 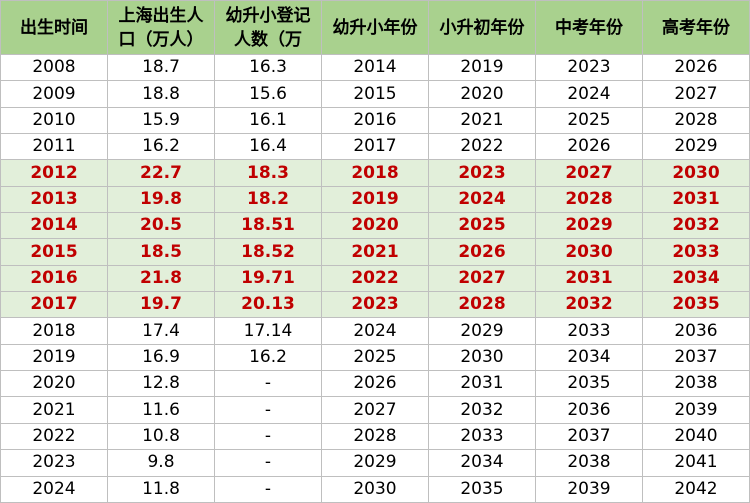 I want to click on table-cell: 2009, so click(x=54, y=94).